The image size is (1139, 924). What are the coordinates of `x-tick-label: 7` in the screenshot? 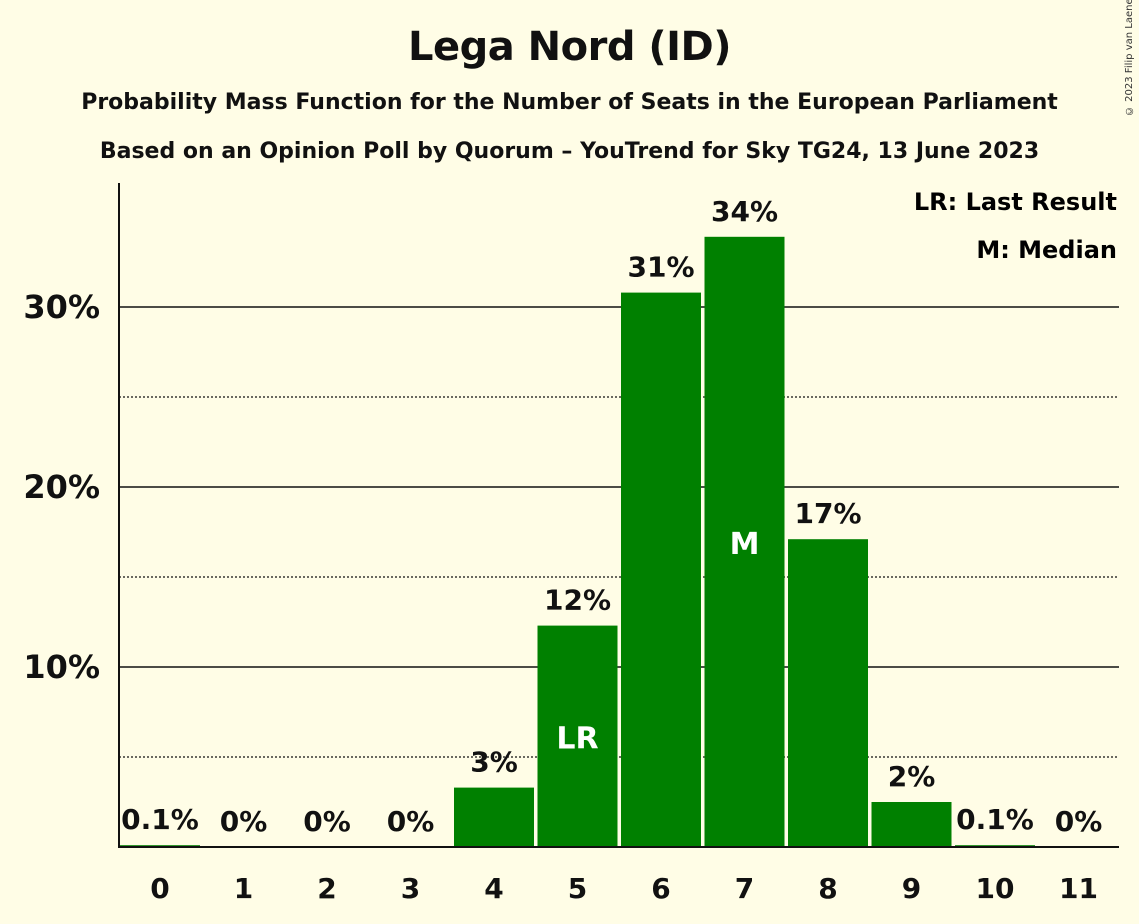 It's located at (744, 888).